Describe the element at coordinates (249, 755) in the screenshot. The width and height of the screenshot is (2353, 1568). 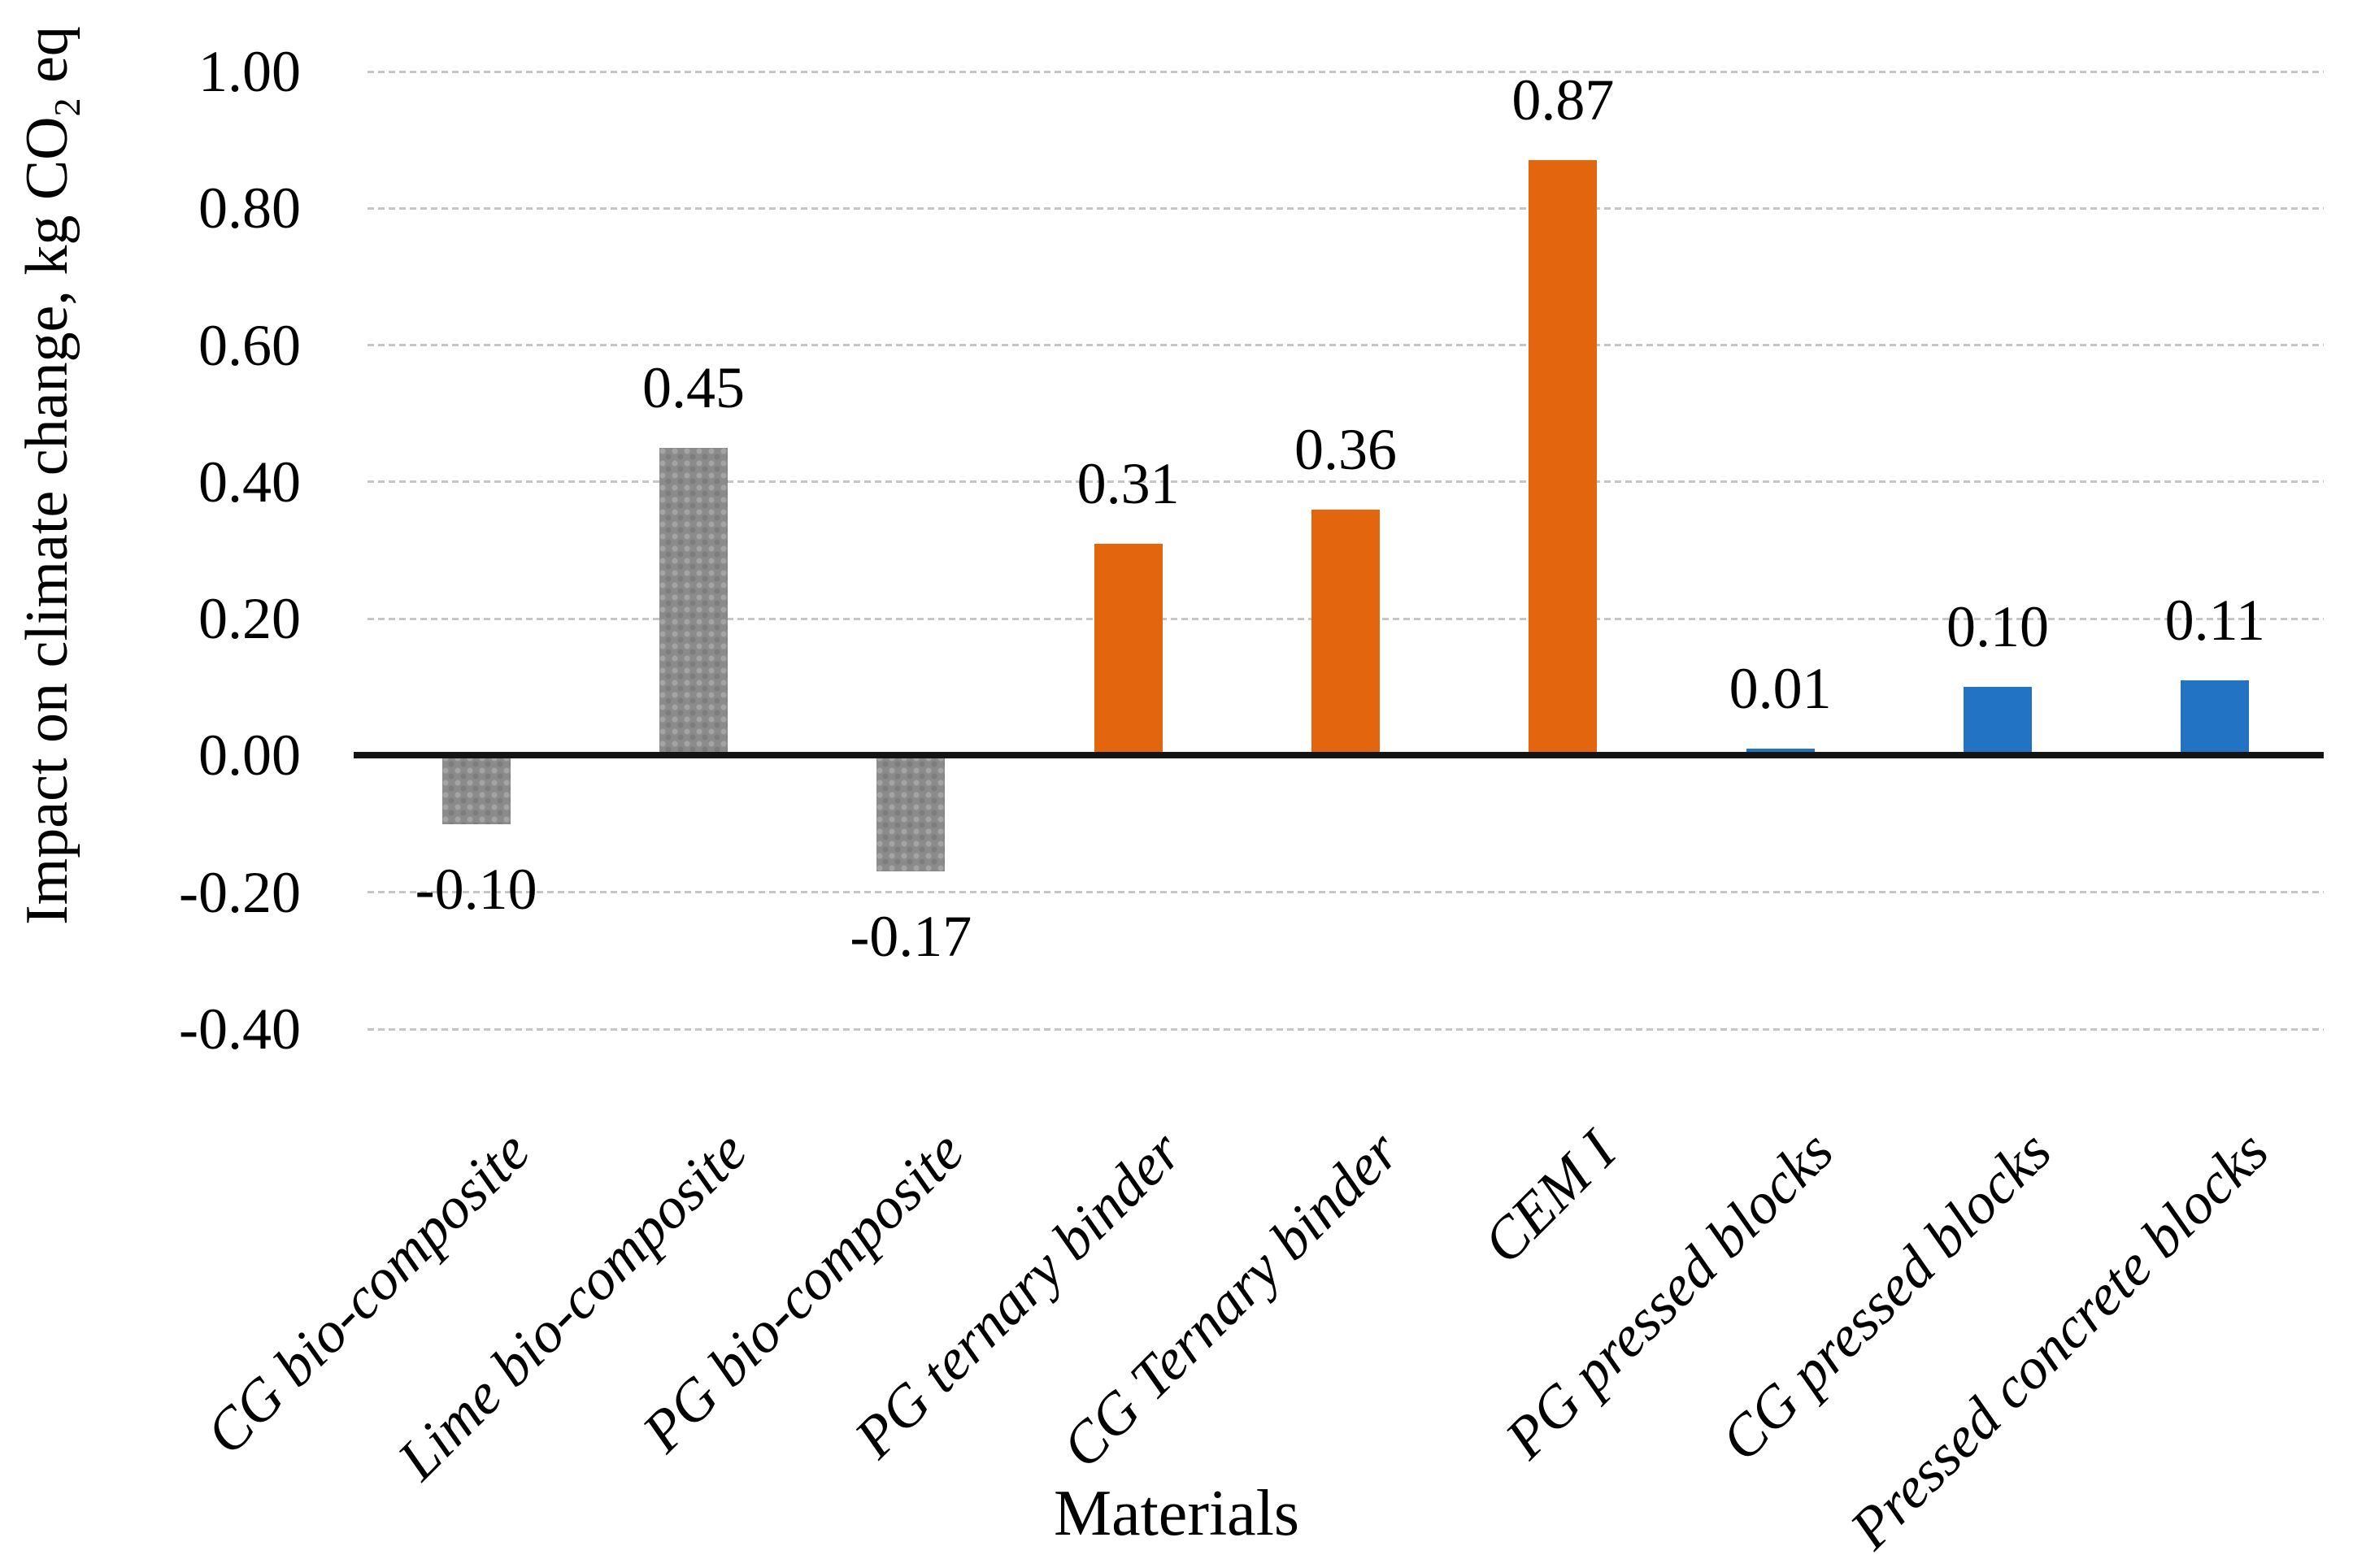
I see `y-tick-label: 0.00` at that location.